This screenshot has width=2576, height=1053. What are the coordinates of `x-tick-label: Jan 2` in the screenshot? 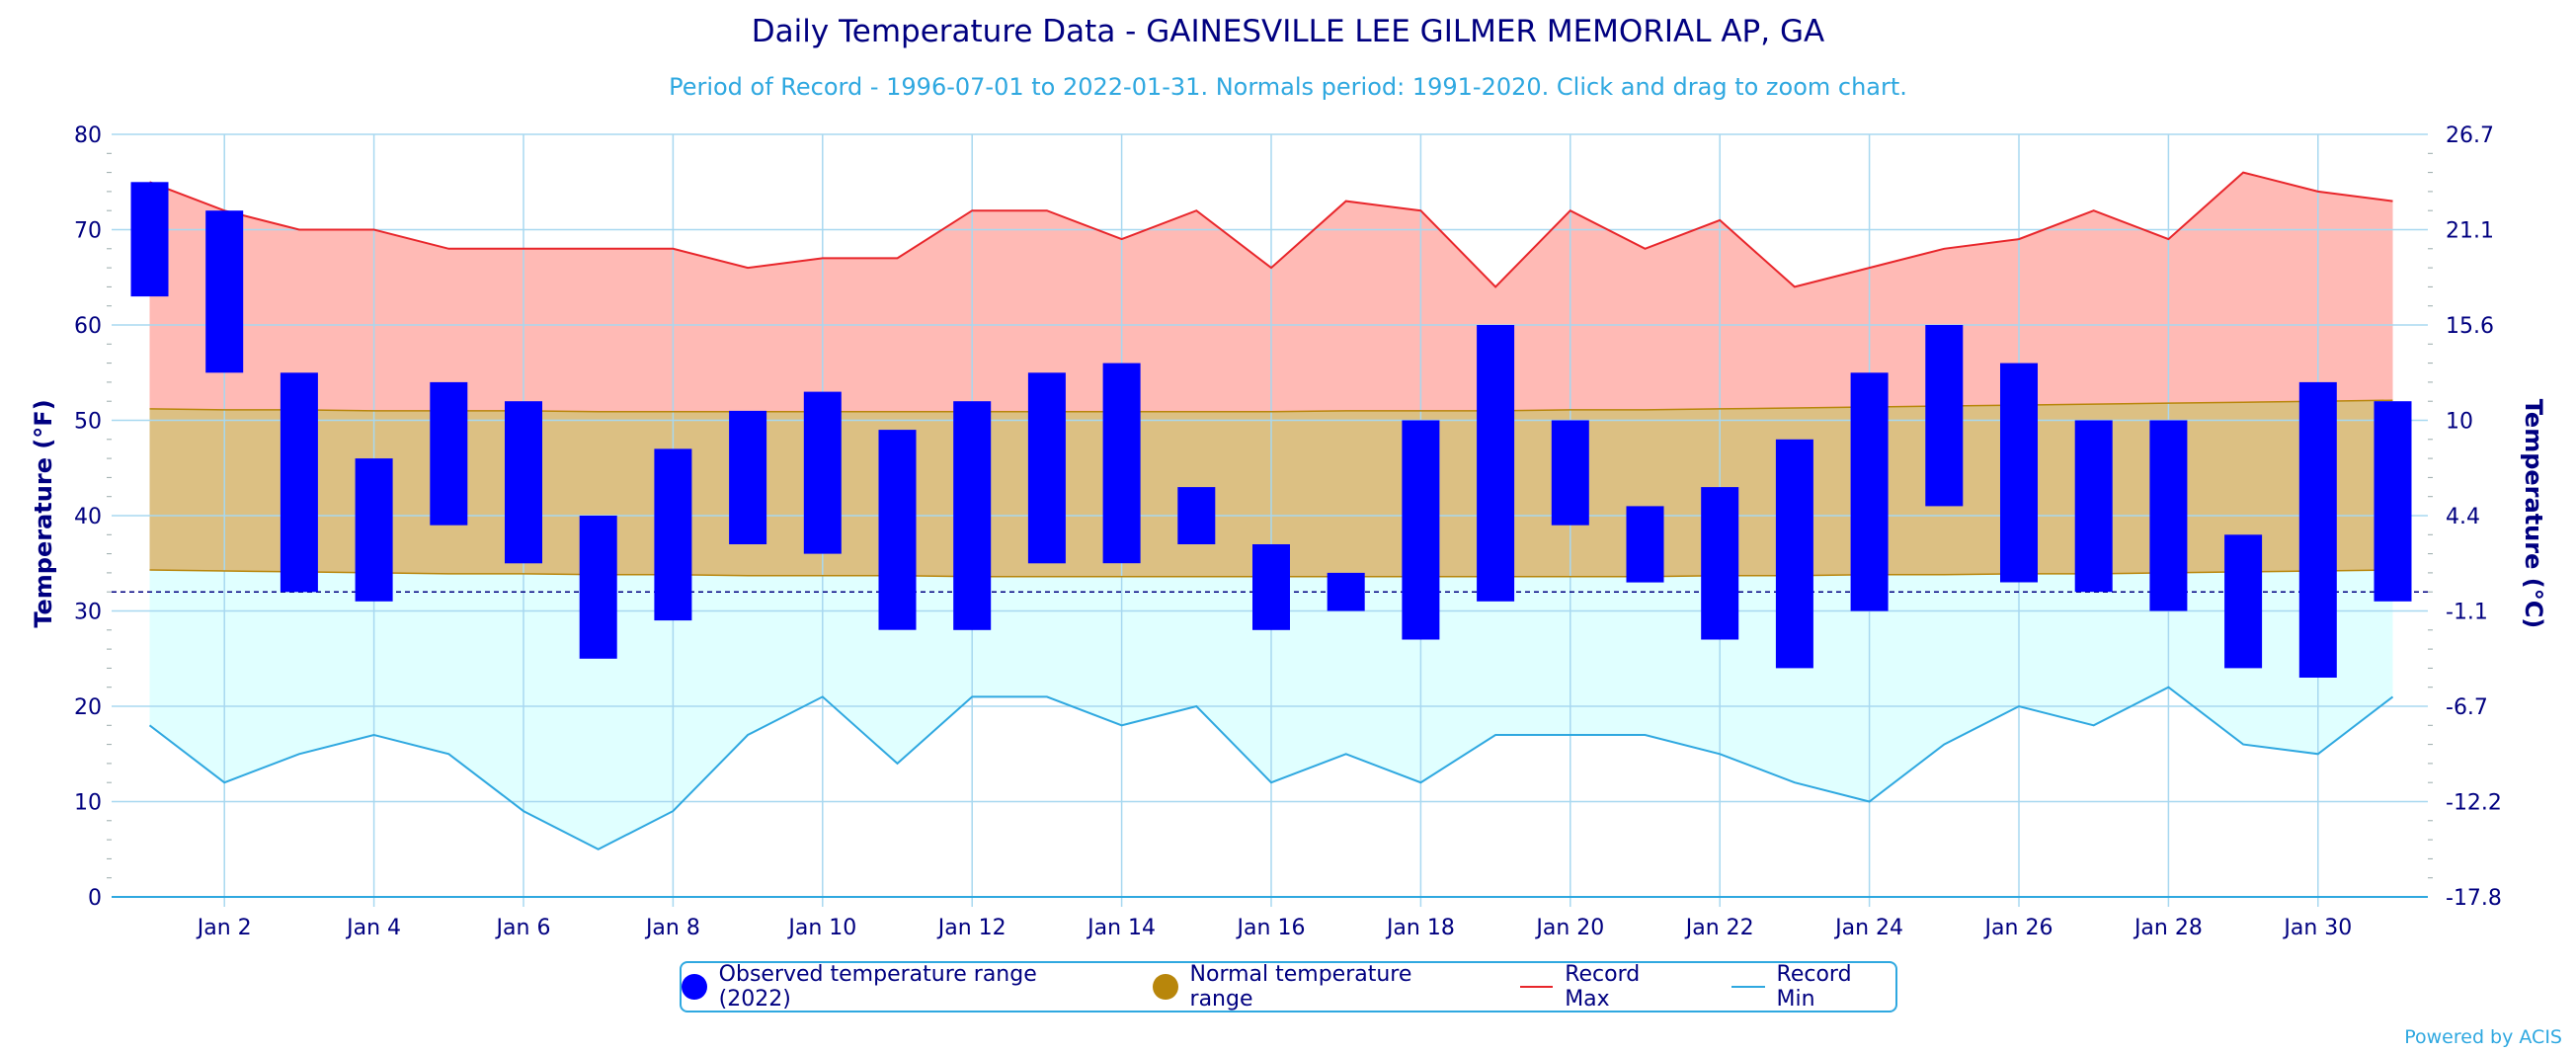 It's located at (224, 928).